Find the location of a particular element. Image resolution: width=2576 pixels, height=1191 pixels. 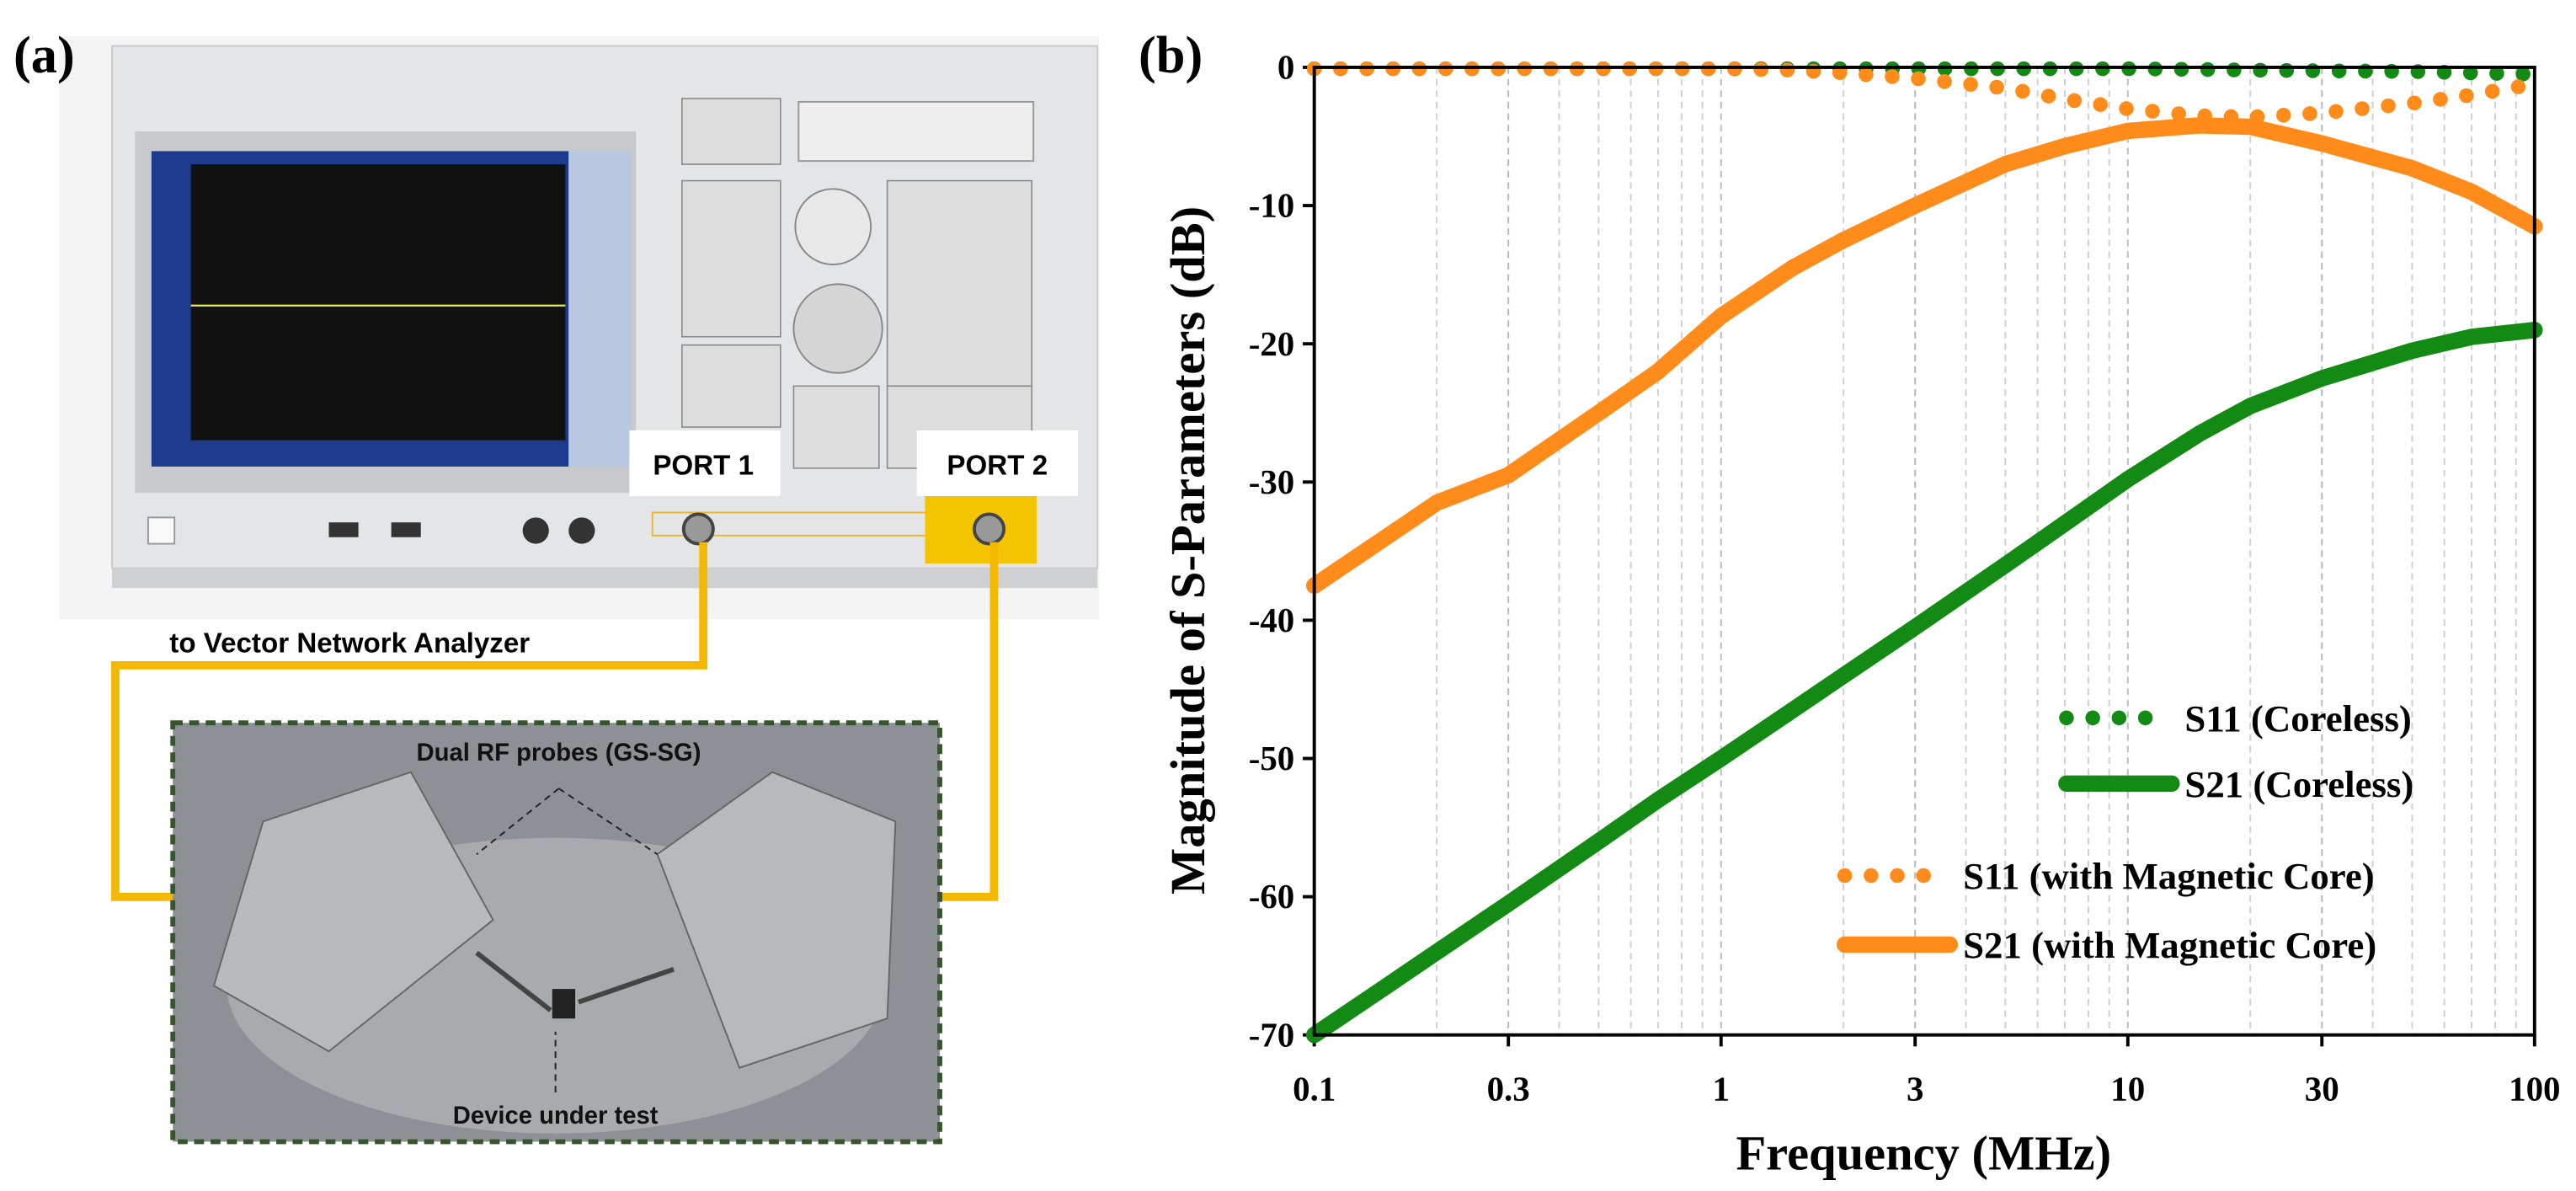

x-tick-label: 0.3 is located at coordinates (1508, 1090).